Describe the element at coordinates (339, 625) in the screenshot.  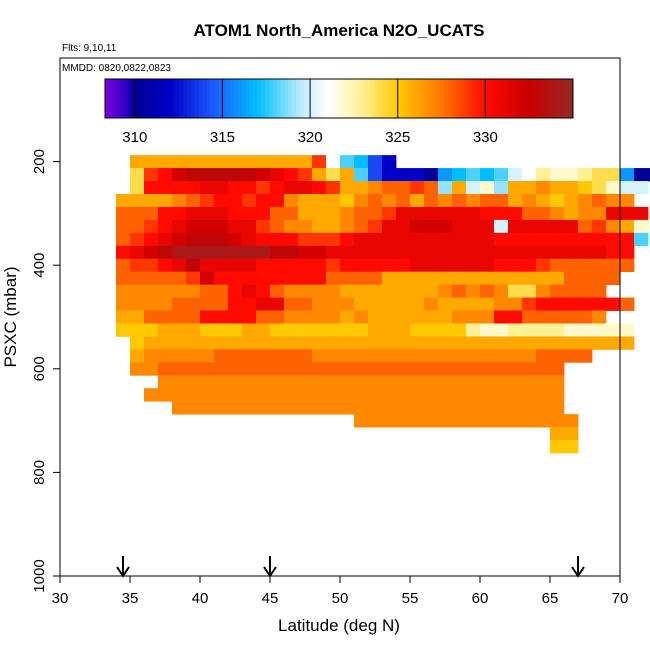
I see `x-axis-label: Latitude (deg N)` at that location.